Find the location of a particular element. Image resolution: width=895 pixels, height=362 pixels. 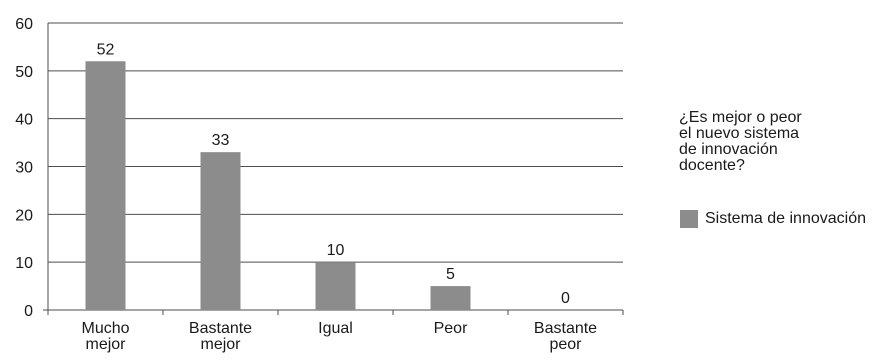

y-tick-label: 60 is located at coordinates (24, 24).